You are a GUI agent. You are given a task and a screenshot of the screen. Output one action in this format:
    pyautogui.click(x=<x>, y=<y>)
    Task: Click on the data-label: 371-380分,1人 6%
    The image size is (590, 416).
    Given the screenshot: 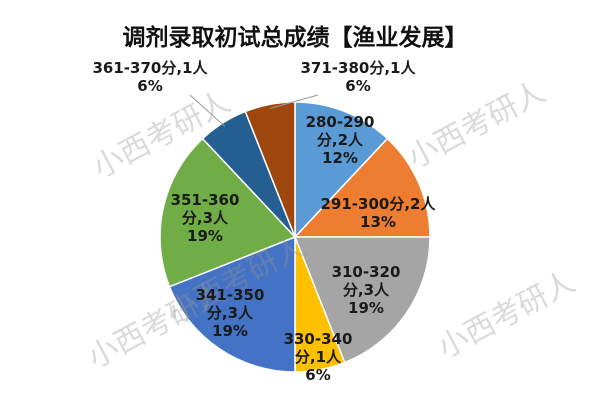 What is the action you would take?
    pyautogui.click(x=358, y=77)
    